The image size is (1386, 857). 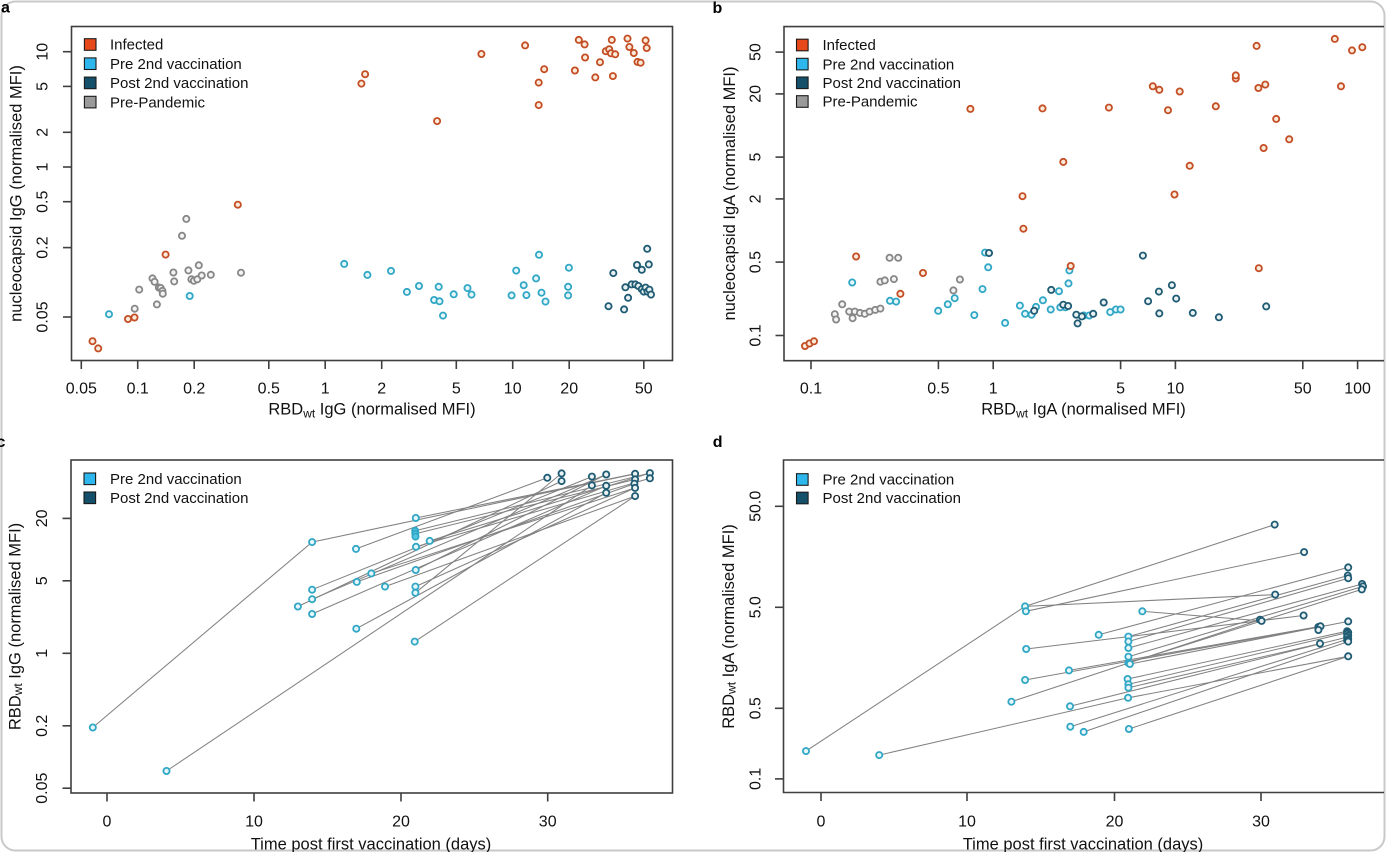 I want to click on svg-text: a, so click(x=5, y=8).